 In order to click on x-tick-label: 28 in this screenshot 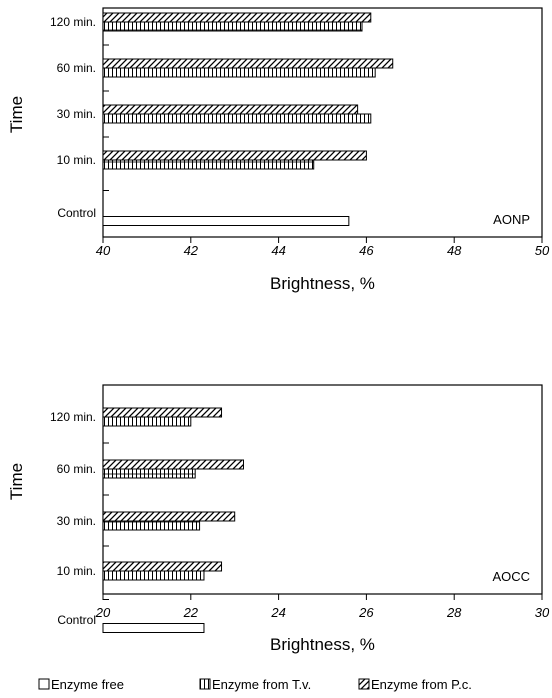, I will do `click(454, 612)`.